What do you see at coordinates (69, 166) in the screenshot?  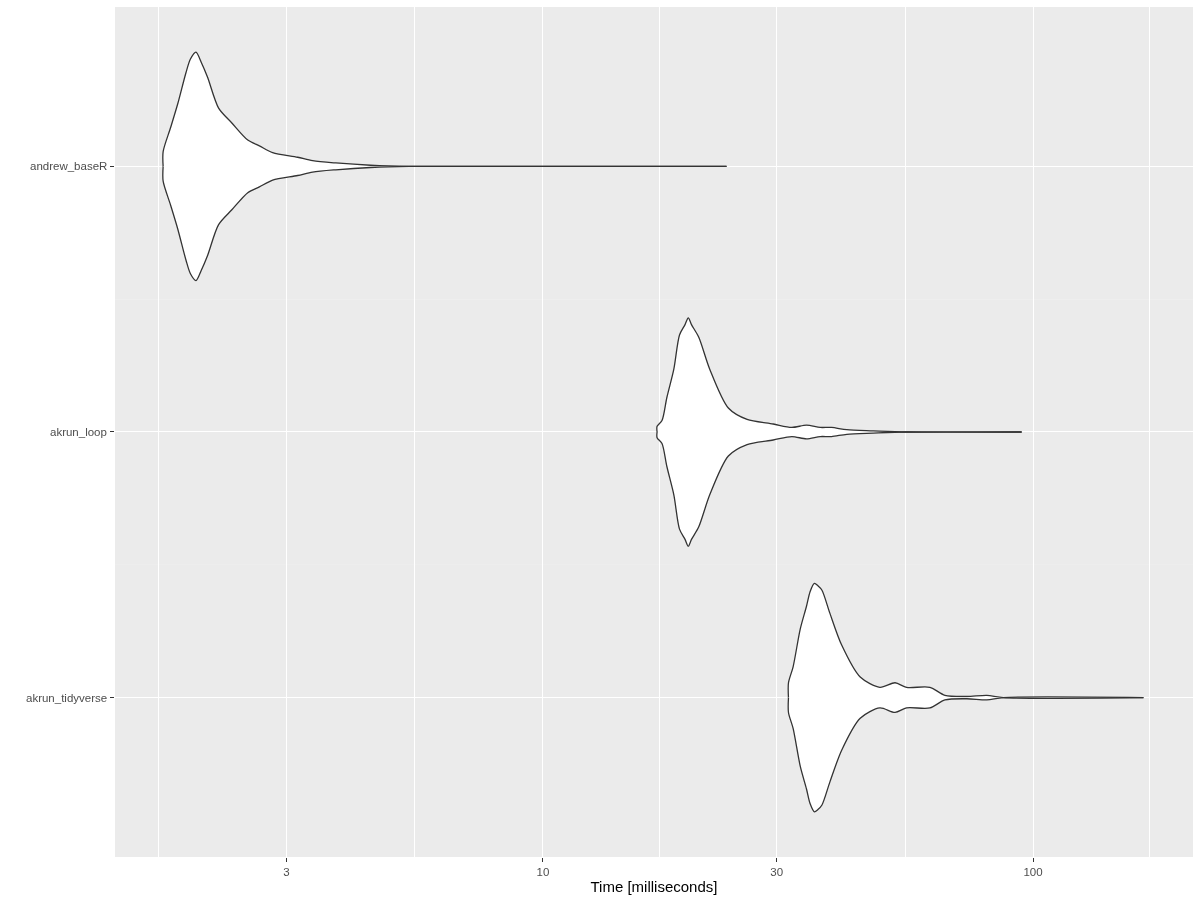 I see `y-axis-title: andrew_baseR` at bounding box center [69, 166].